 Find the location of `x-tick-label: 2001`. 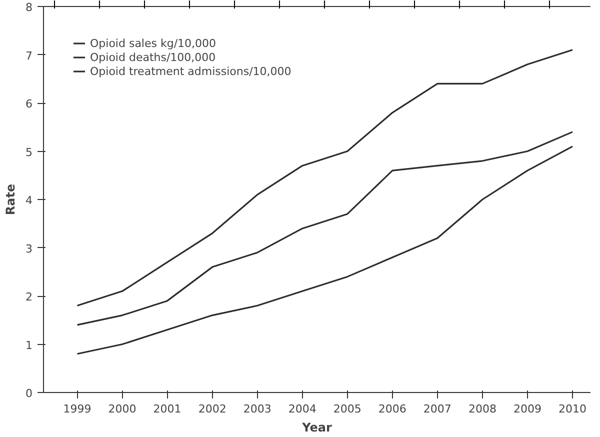

x-tick-label: 2001 is located at coordinates (167, 409).